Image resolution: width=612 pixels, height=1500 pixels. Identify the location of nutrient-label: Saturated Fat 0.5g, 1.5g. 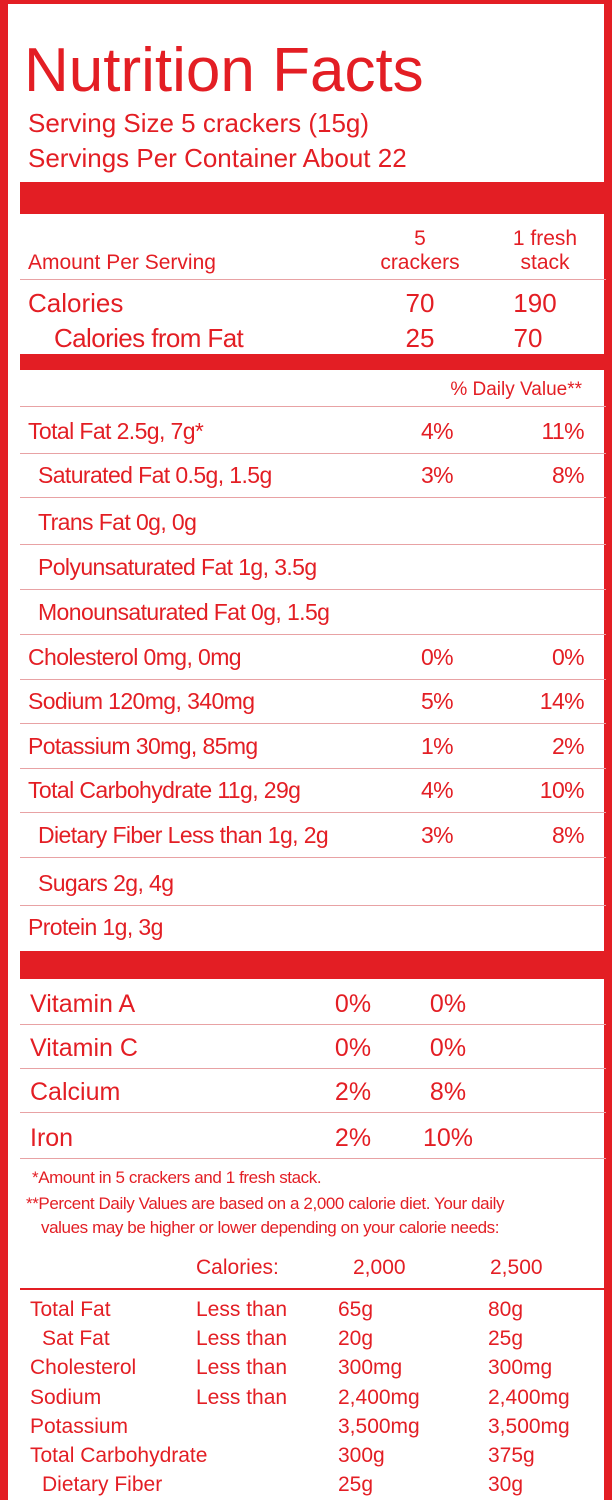
(155, 475).